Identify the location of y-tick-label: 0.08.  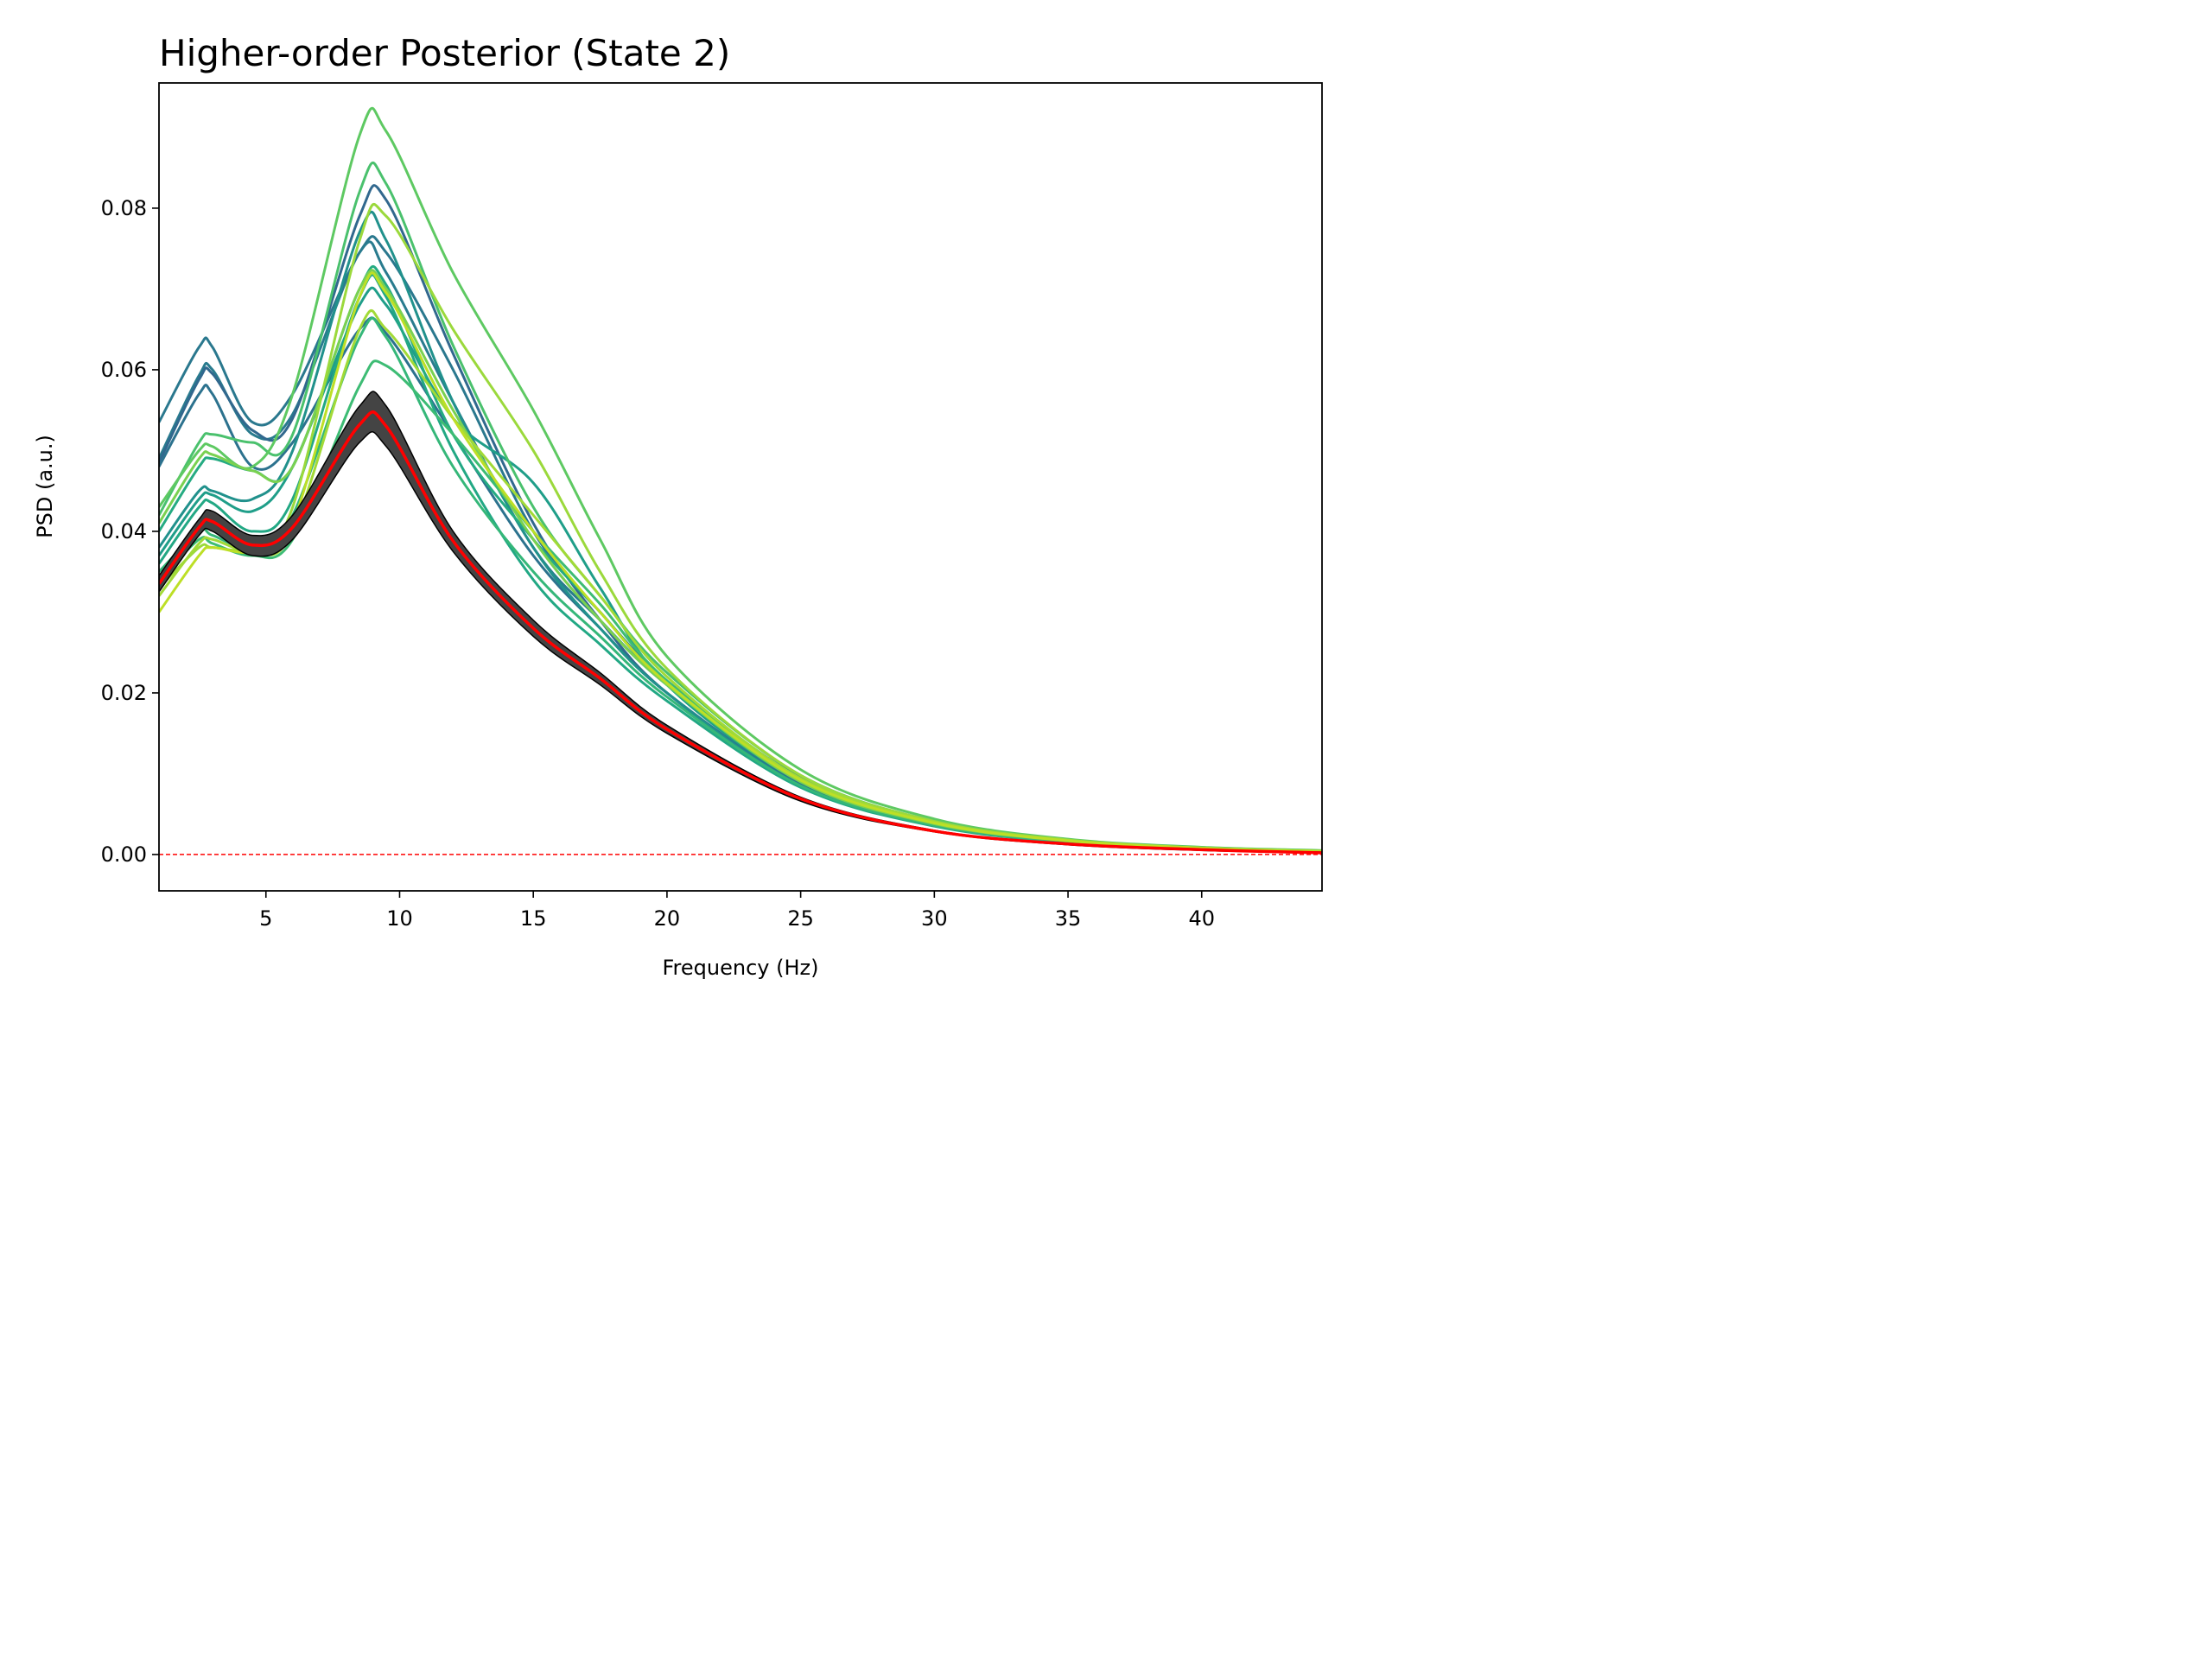
(124, 208).